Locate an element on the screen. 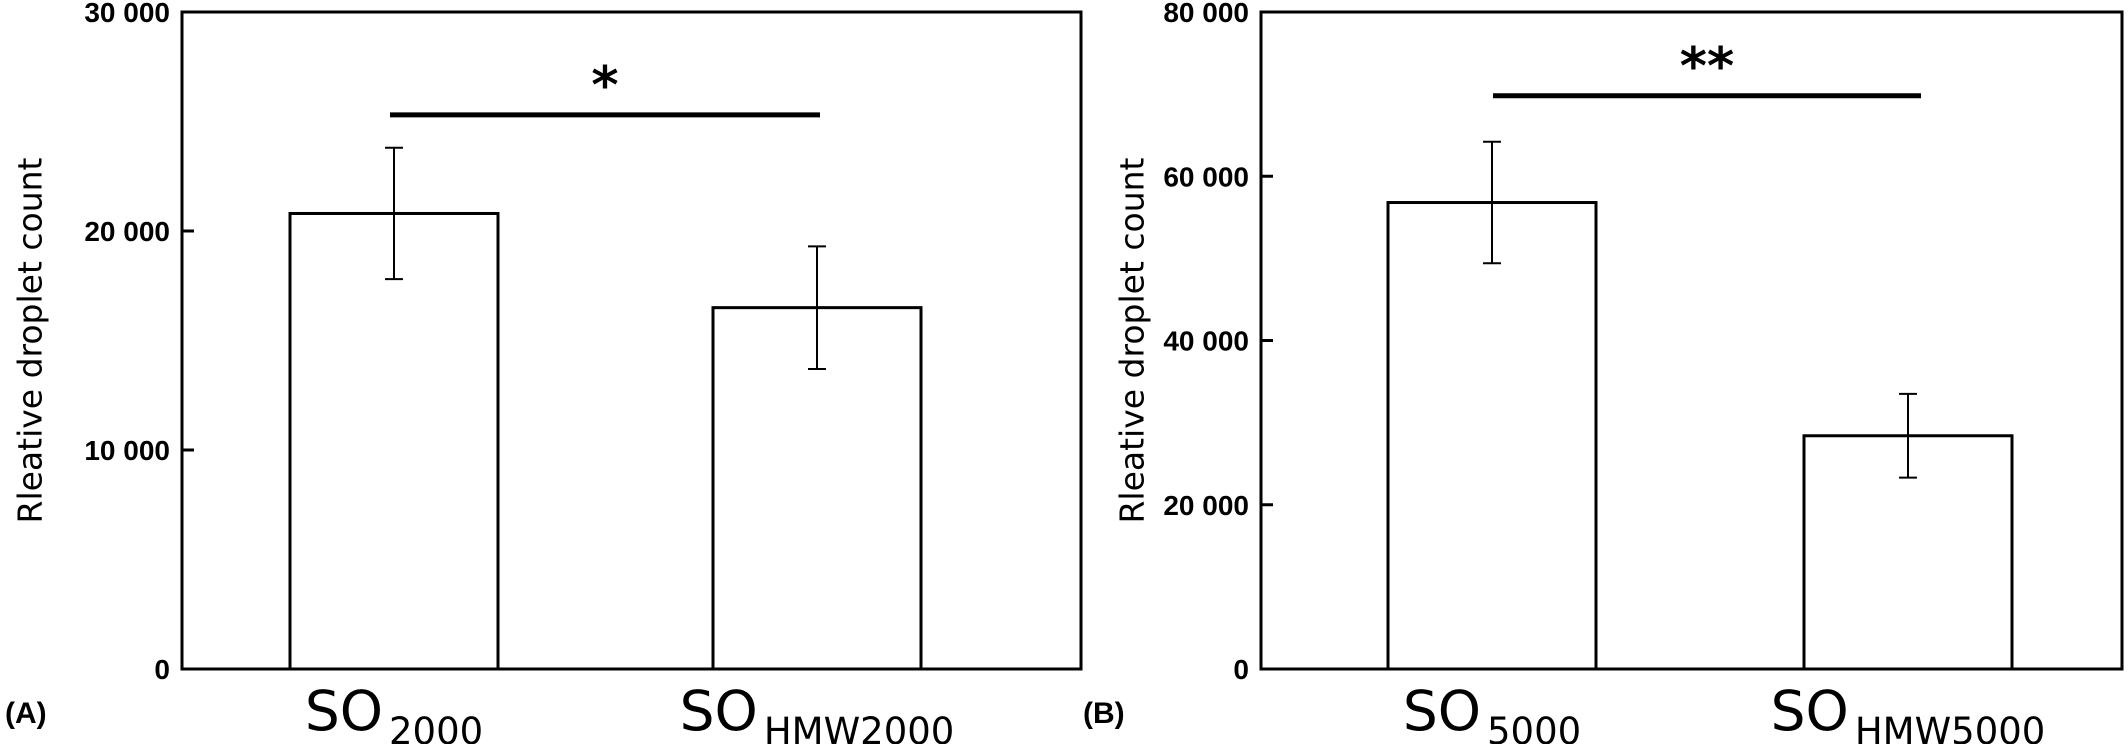 The image size is (2128, 744). y-tick-label: 40 000 is located at coordinates (1206, 341).